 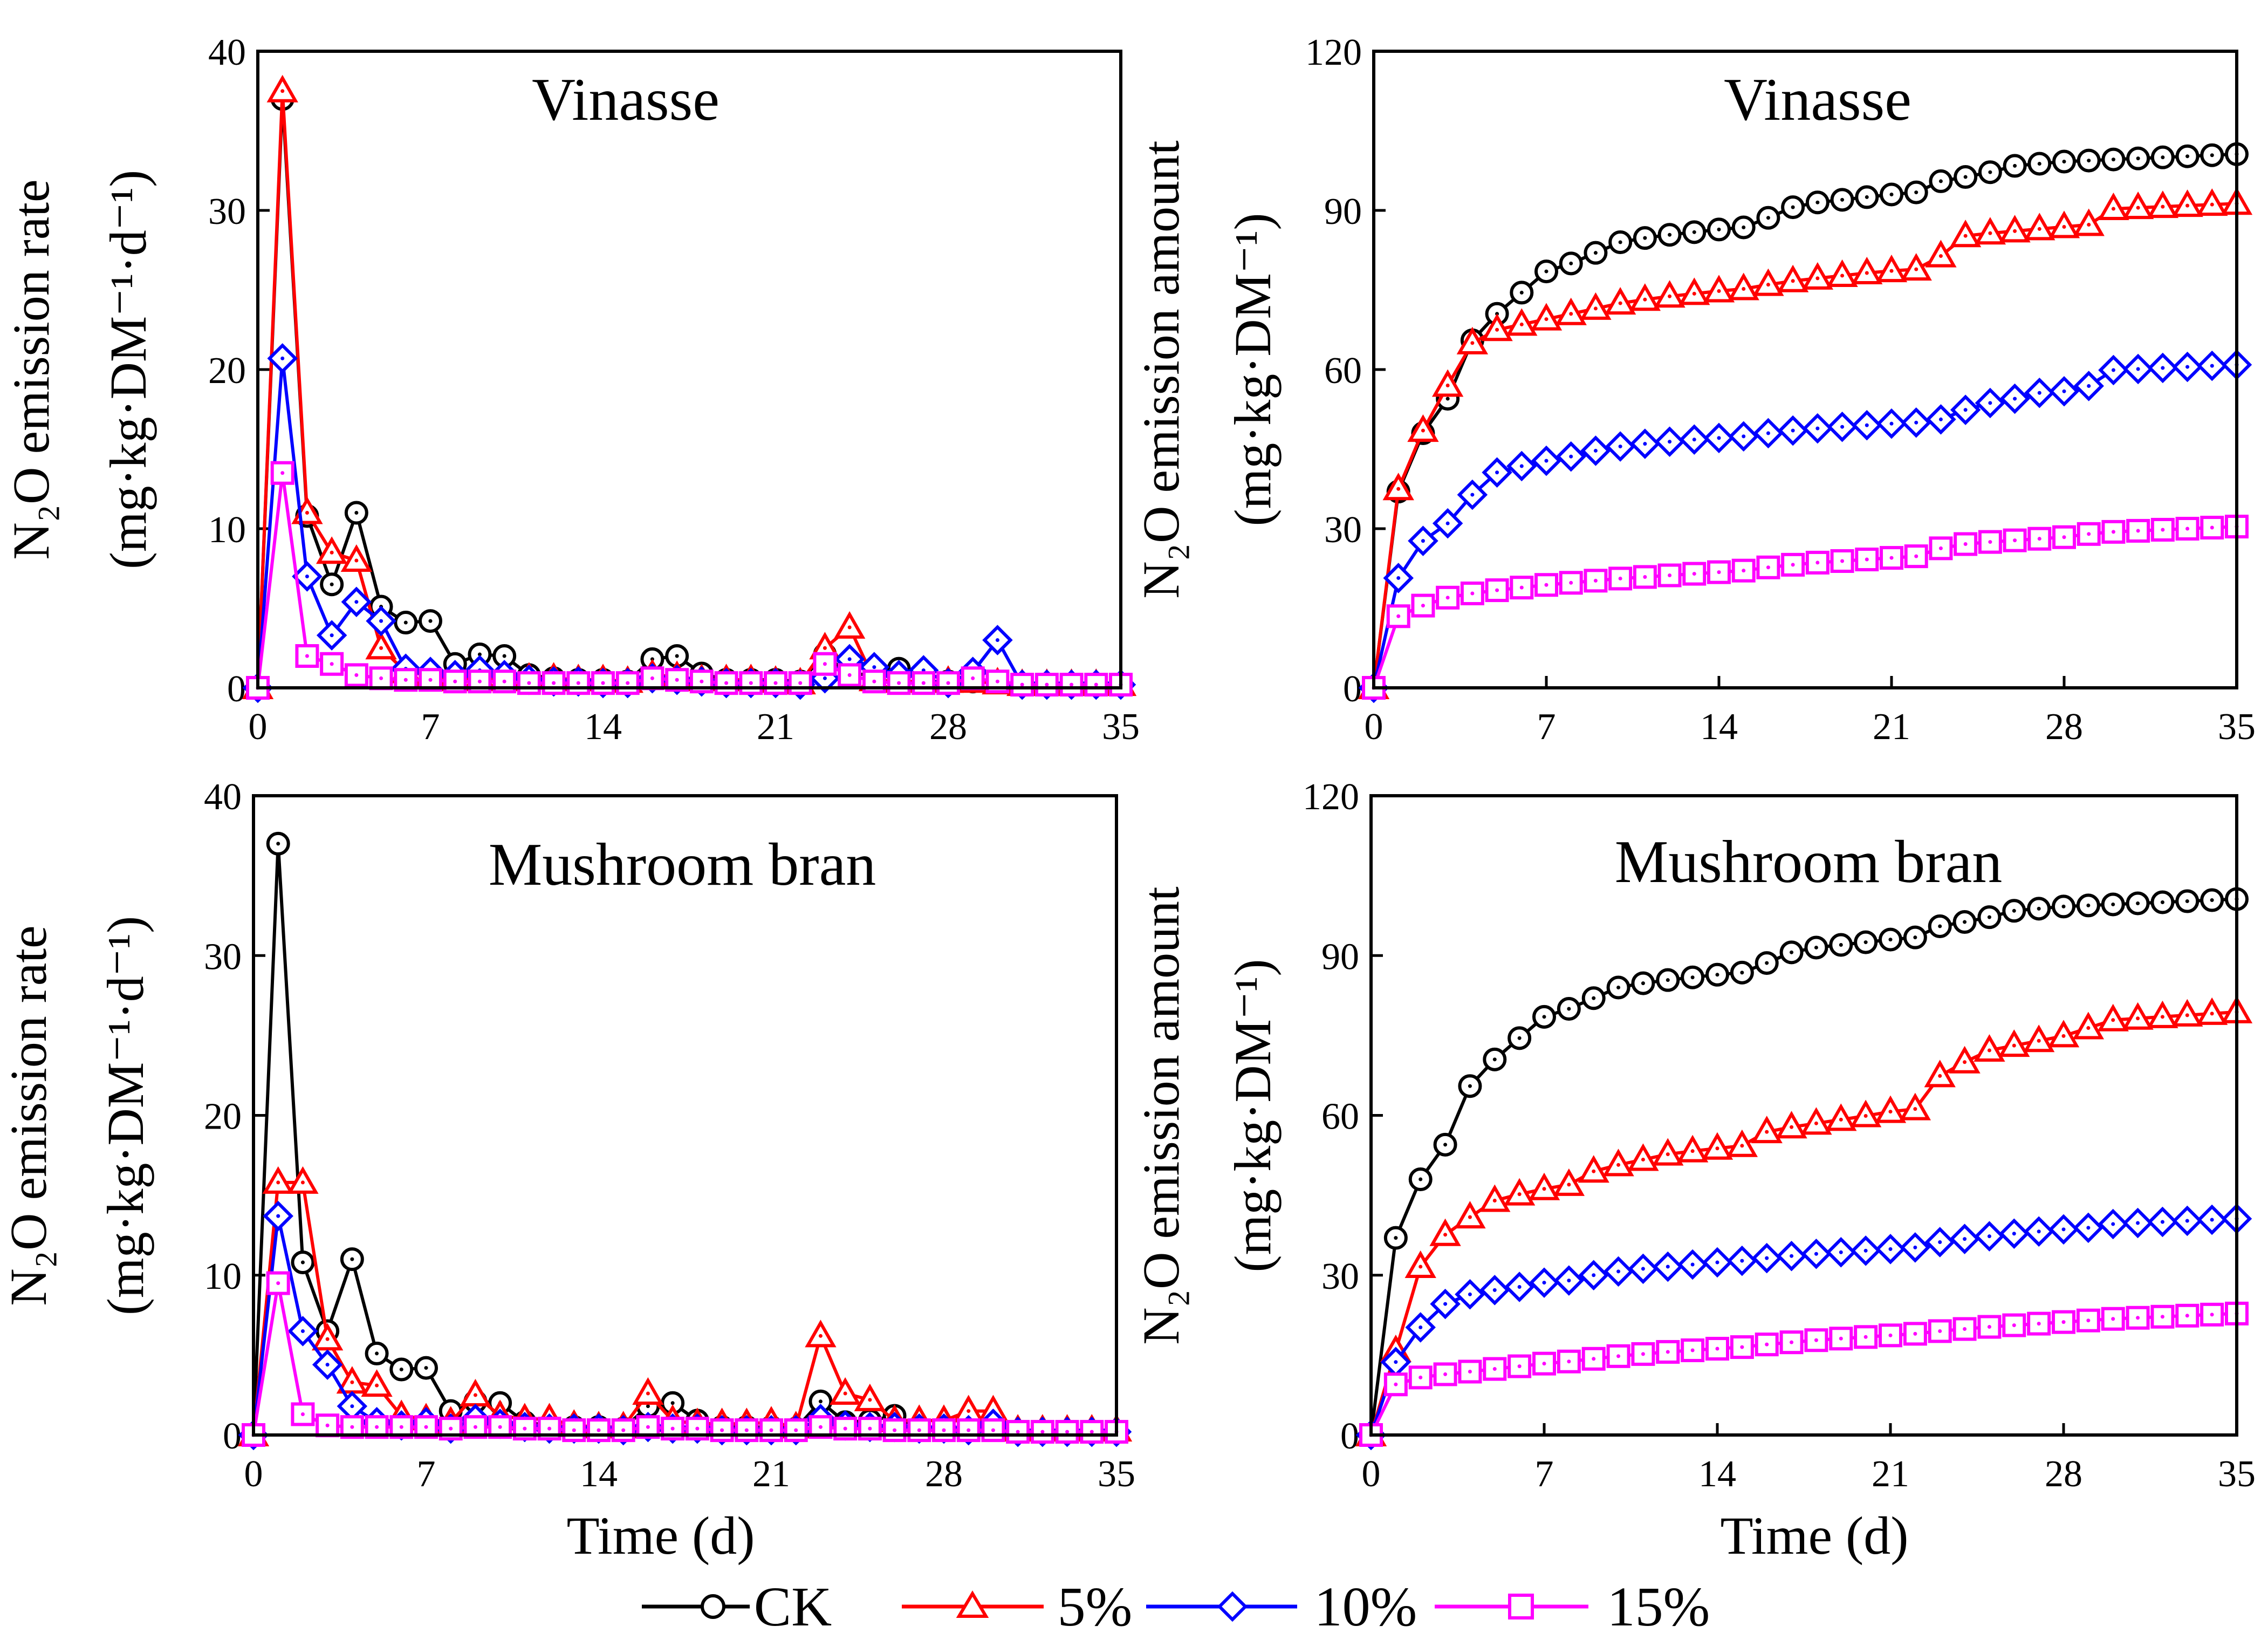 I want to click on title-mushroom-amount: Mushroom bran, so click(x=1809, y=862).